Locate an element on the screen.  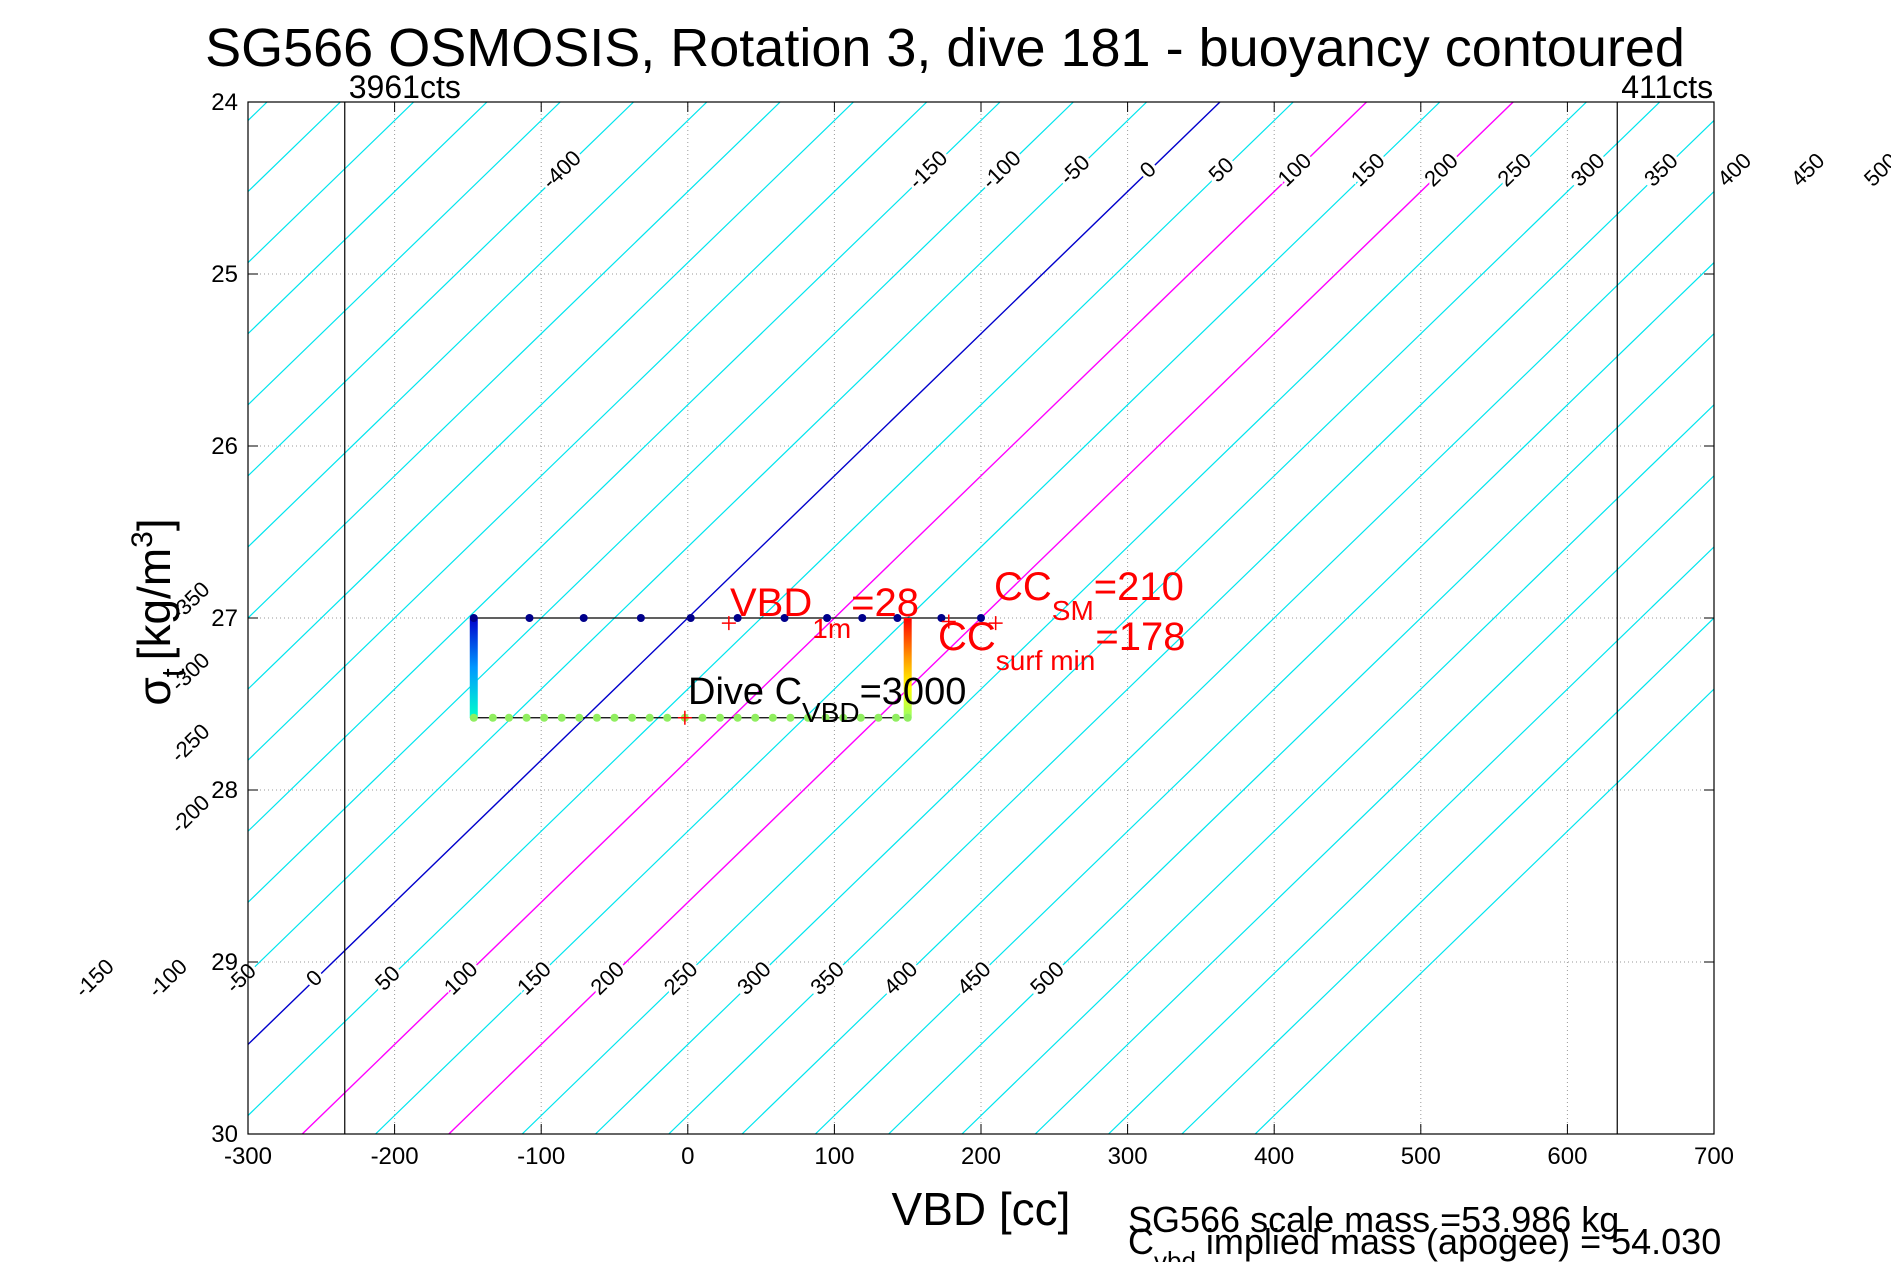
x-tick-label: 0 is located at coordinates (687, 1156).